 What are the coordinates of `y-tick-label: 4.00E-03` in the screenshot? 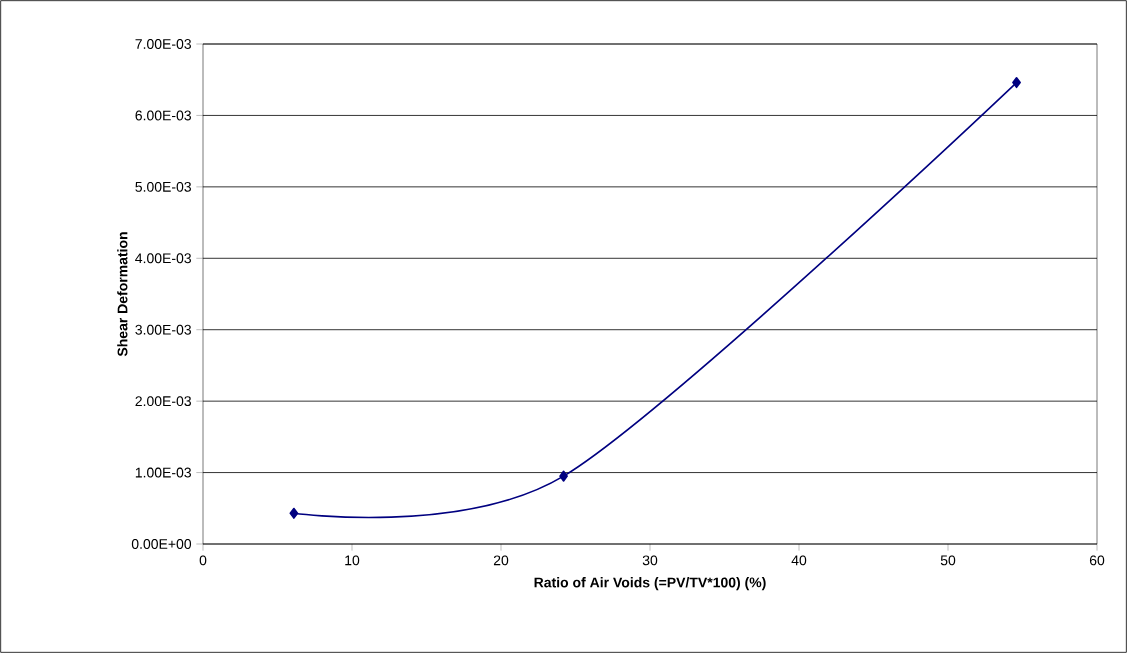 It's located at (163, 258).